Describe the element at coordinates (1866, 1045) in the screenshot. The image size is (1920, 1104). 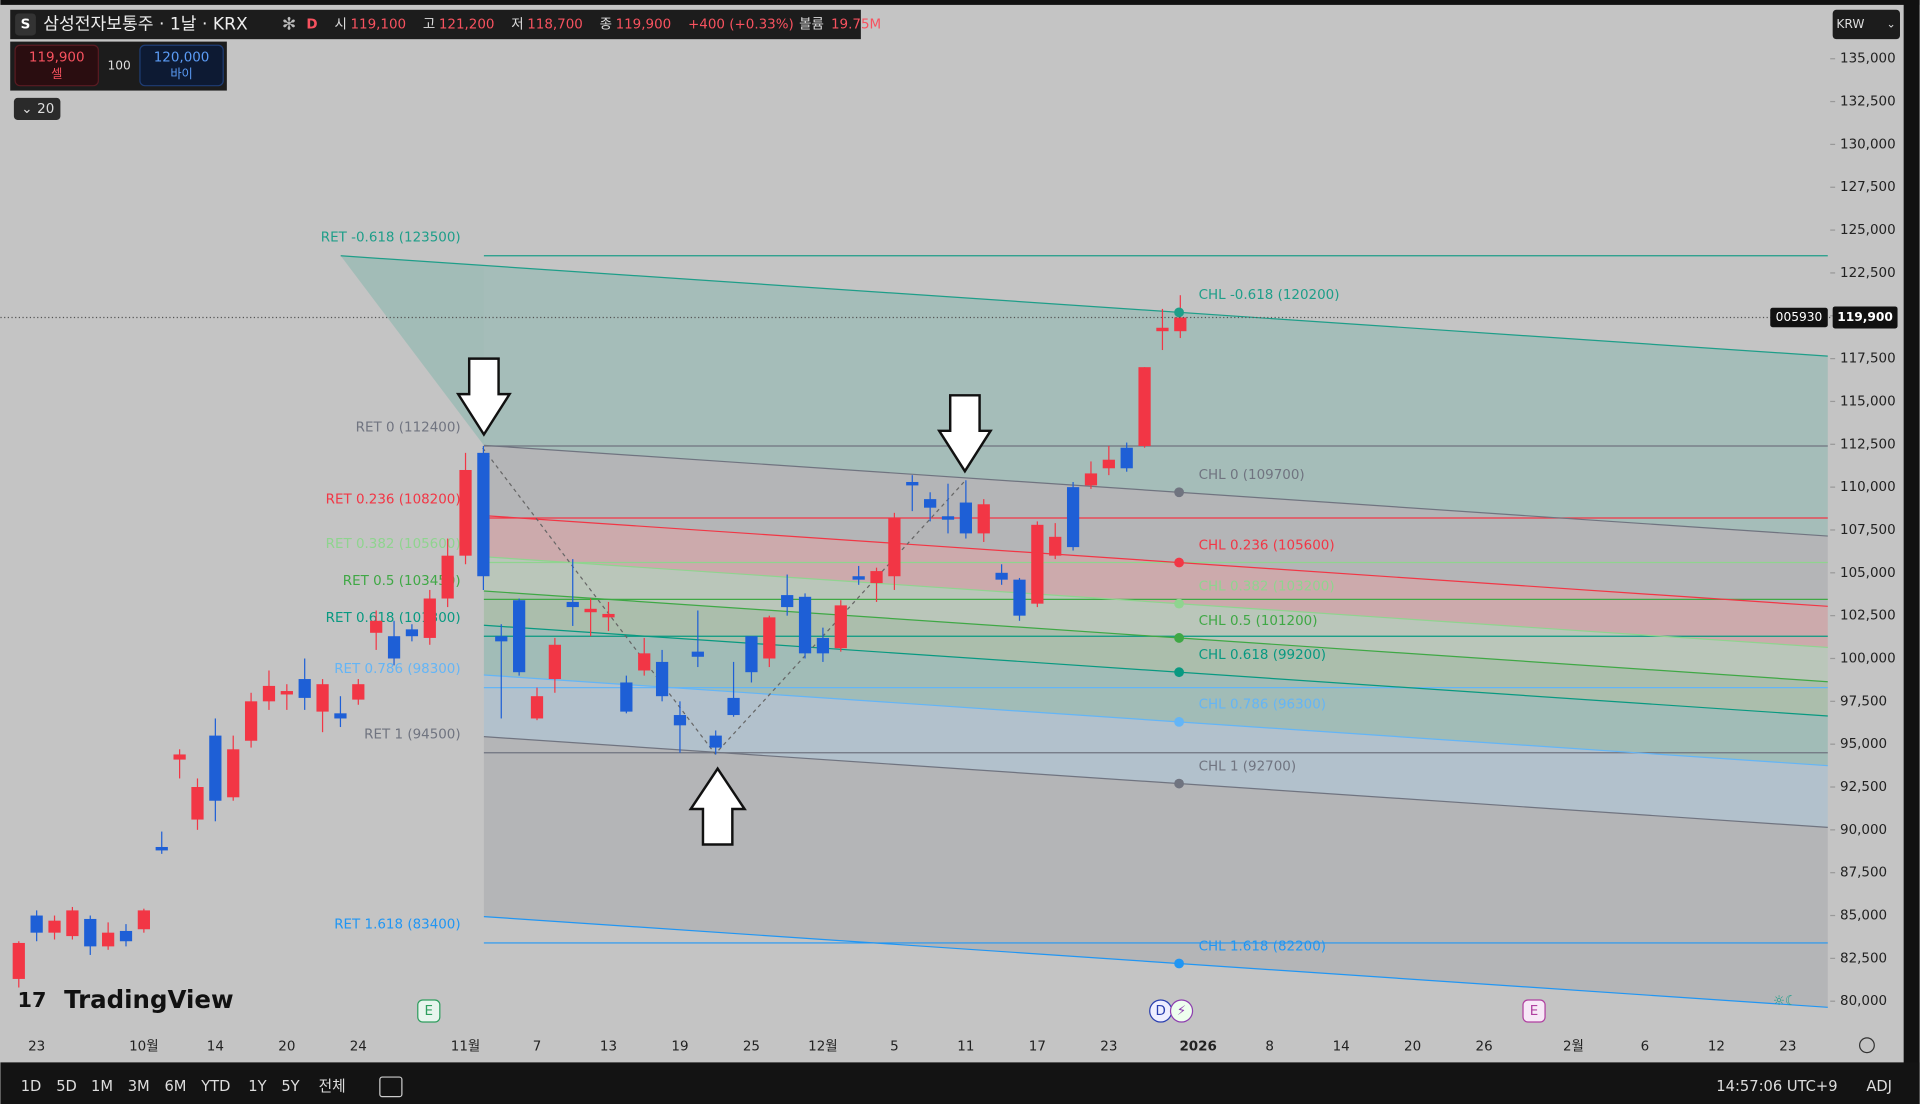
I see `axis-settings` at that location.